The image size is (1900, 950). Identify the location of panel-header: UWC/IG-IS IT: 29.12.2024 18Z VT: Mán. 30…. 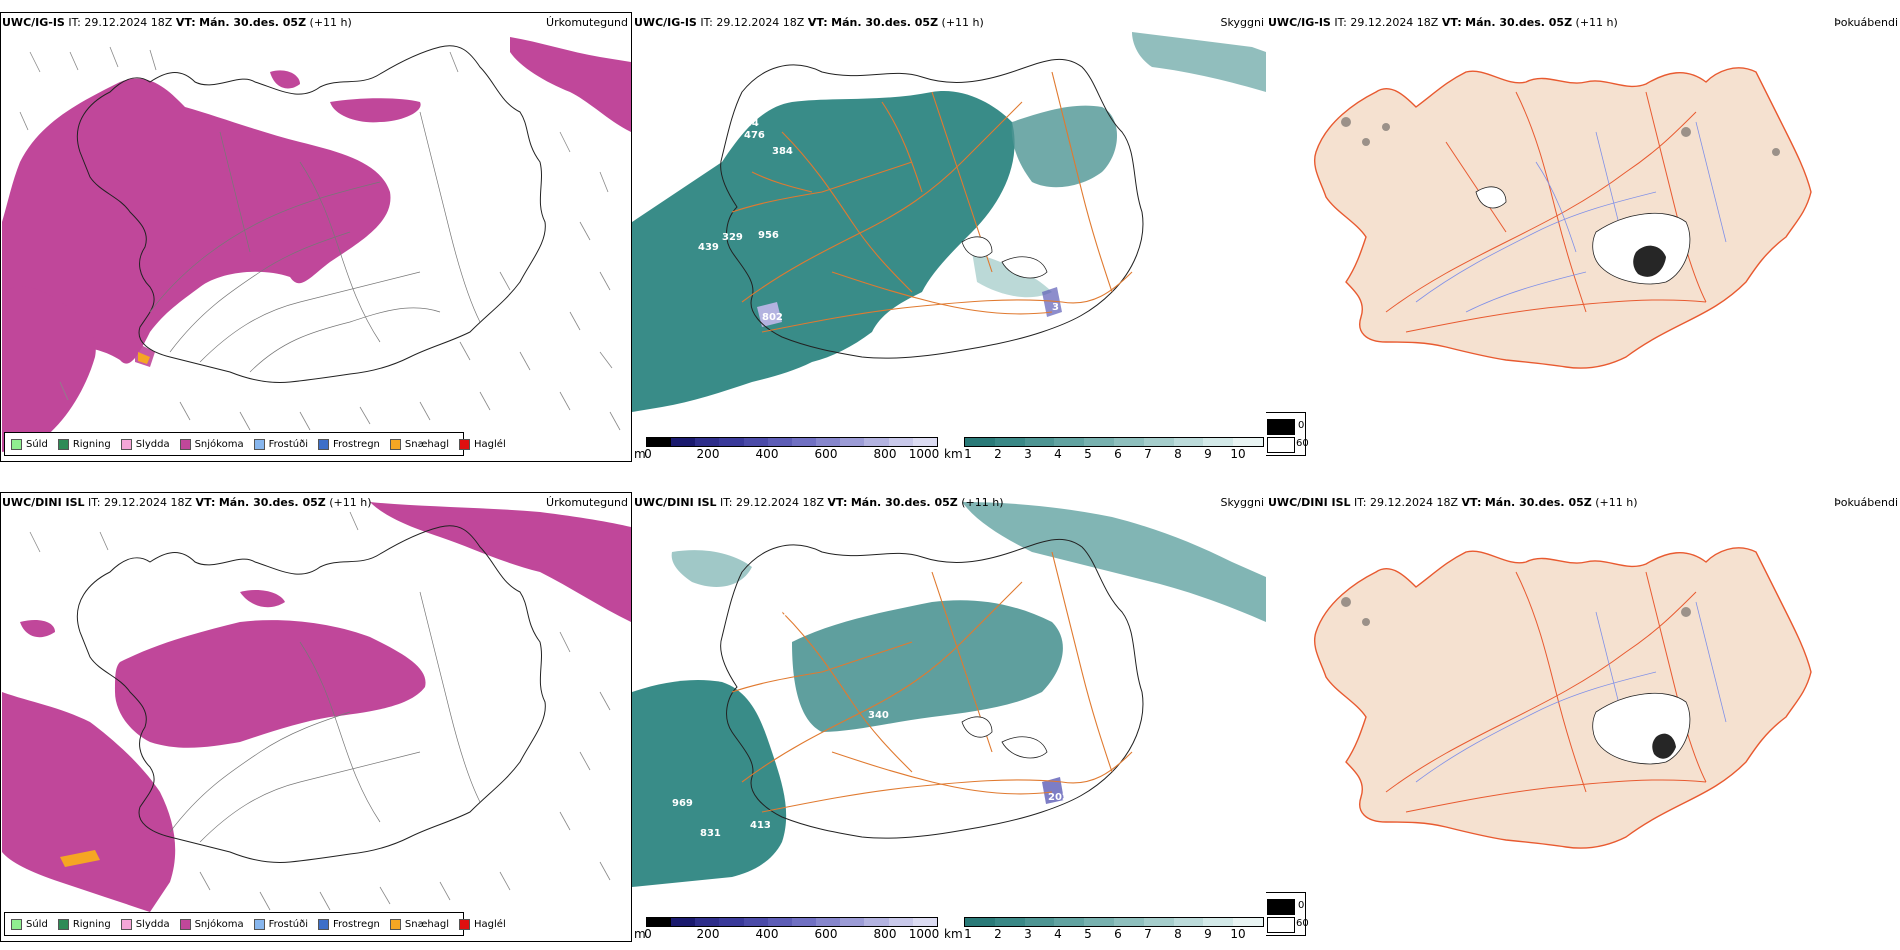
(177, 22).